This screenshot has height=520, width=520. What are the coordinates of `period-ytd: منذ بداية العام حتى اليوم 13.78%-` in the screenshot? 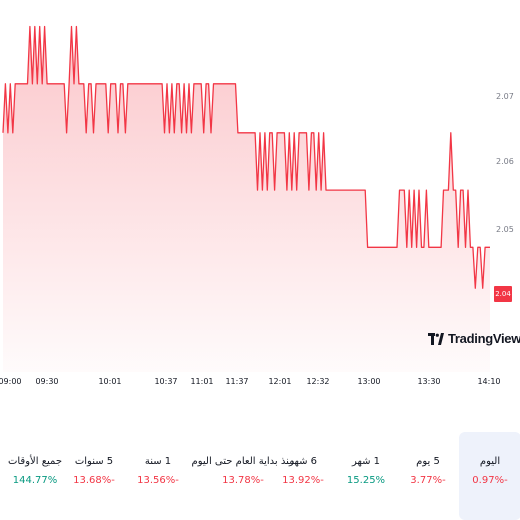 It's located at (243, 476).